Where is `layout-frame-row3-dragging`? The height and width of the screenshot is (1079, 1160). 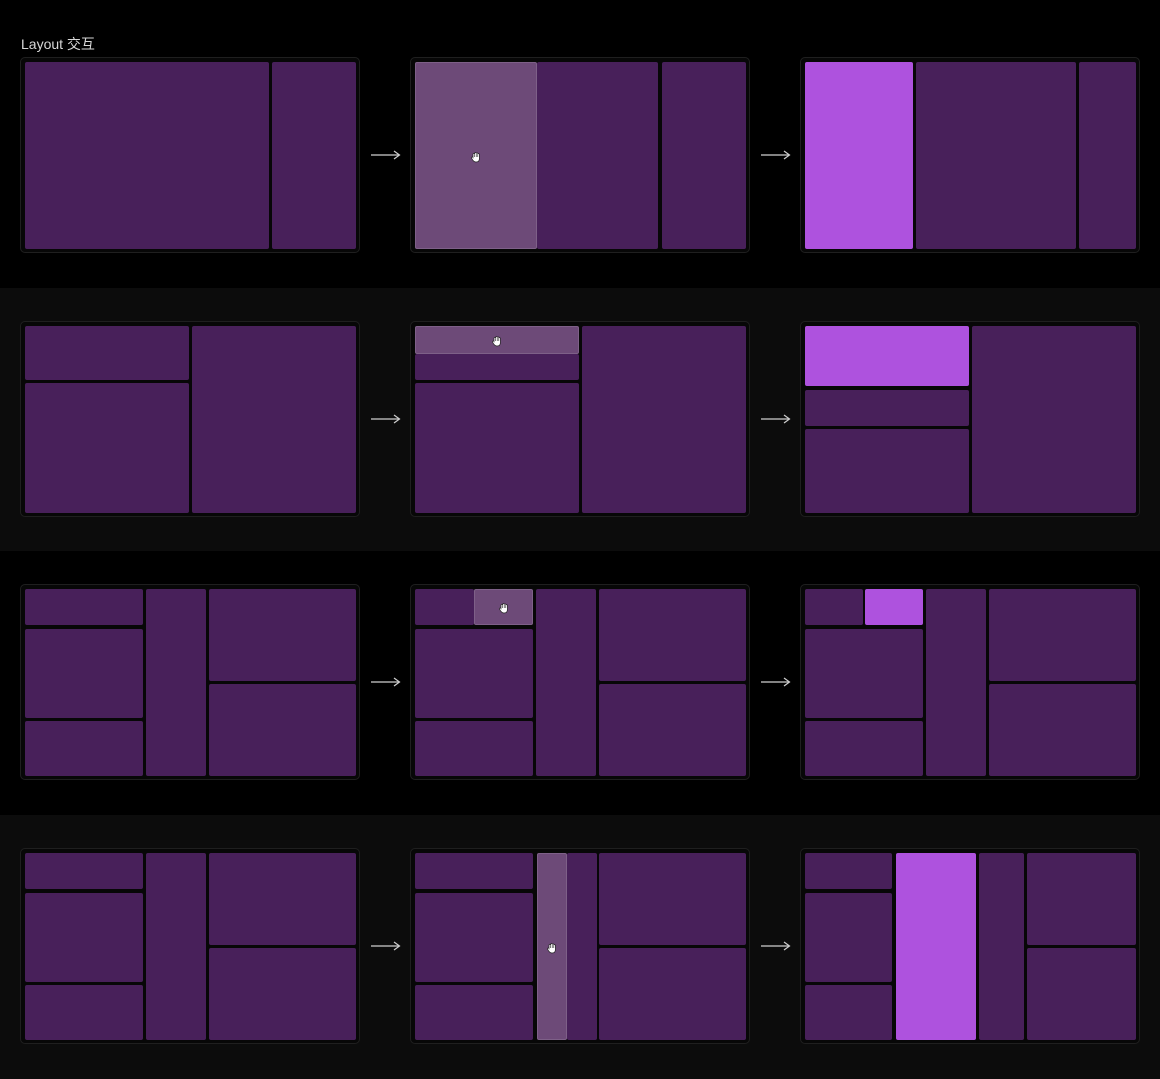
layout-frame-row3-dragging is located at coordinates (580, 682).